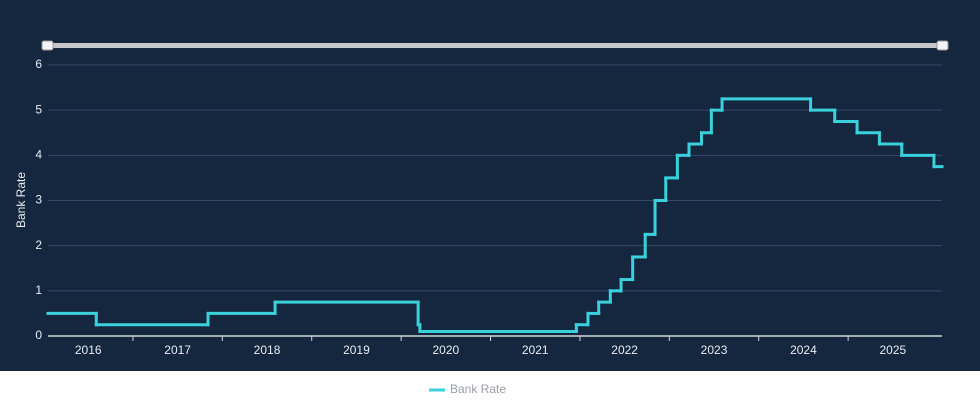  Describe the element at coordinates (38, 64) in the screenshot. I see `y-tick-label: 6` at that location.